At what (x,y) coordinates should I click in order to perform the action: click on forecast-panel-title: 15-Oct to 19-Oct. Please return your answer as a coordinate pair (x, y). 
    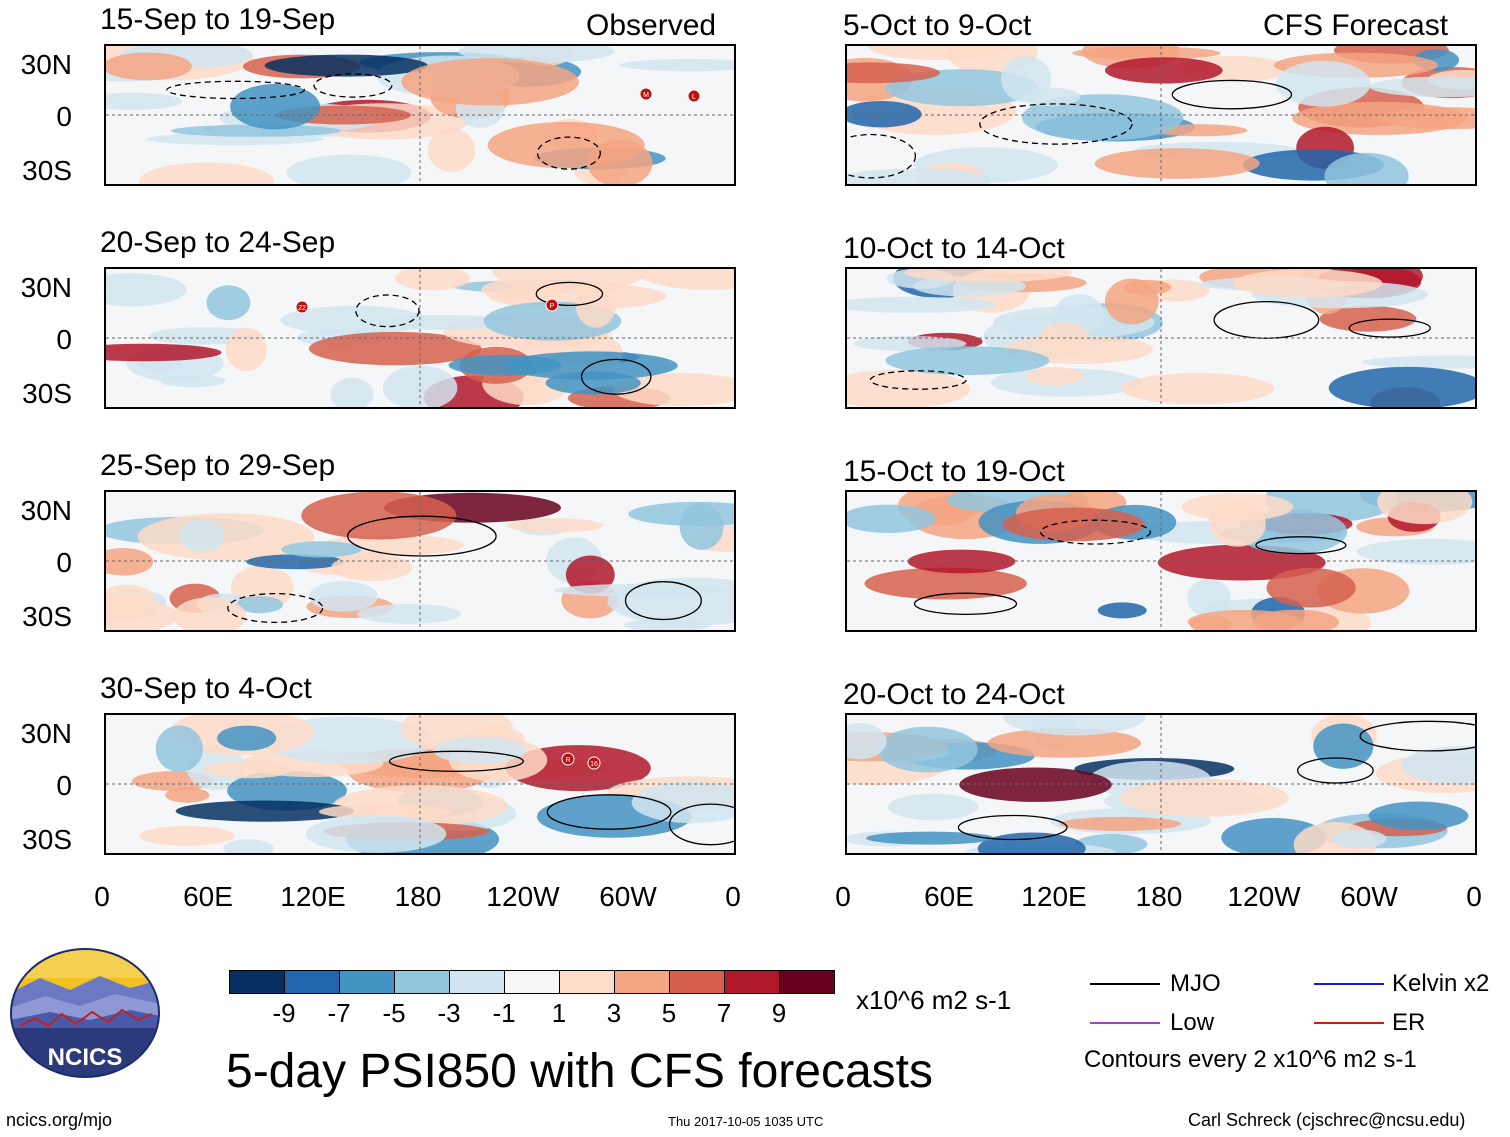
    Looking at the image, I should click on (954, 471).